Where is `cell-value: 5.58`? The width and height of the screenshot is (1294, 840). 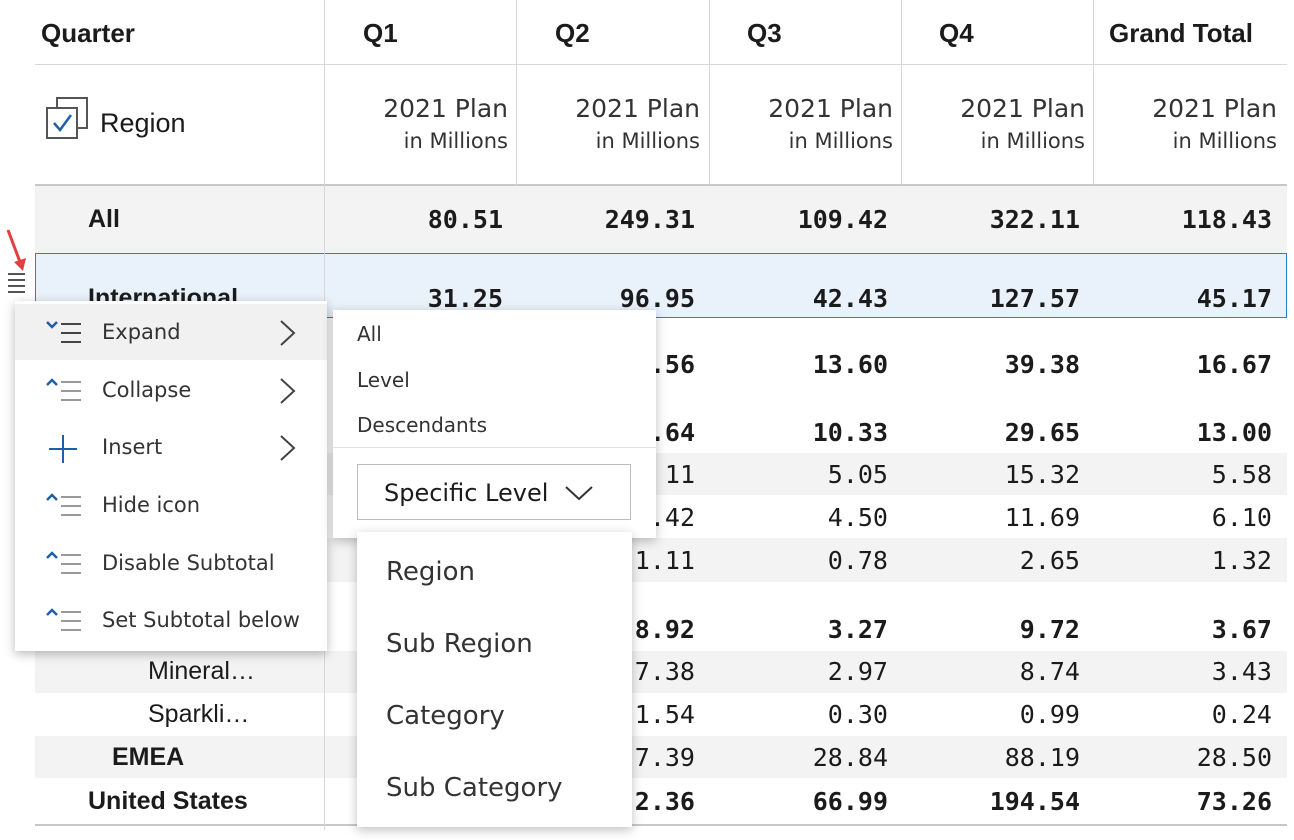 cell-value: 5.58 is located at coordinates (1183, 474).